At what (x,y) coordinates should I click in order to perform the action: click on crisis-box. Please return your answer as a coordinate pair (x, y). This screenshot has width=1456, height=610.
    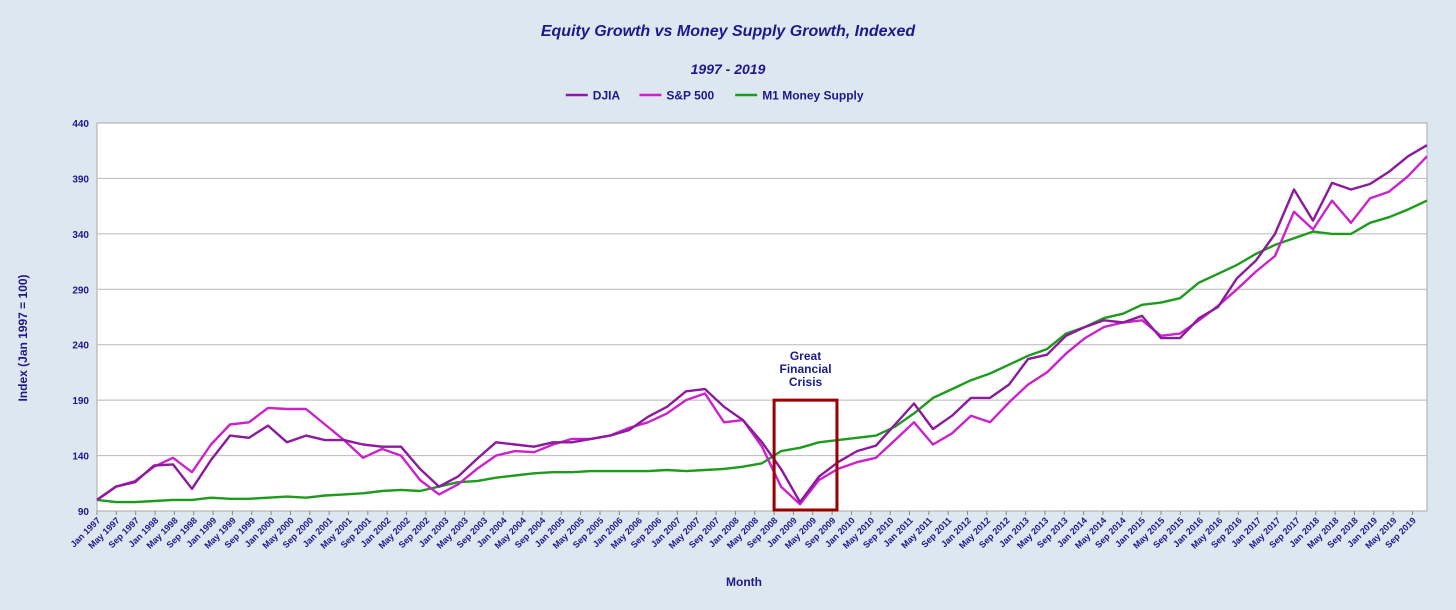
    Looking at the image, I should click on (805, 455).